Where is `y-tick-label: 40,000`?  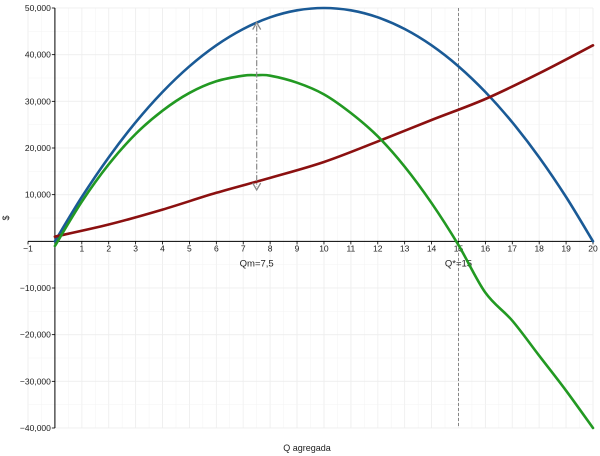 y-tick-label: 40,000 is located at coordinates (38, 55).